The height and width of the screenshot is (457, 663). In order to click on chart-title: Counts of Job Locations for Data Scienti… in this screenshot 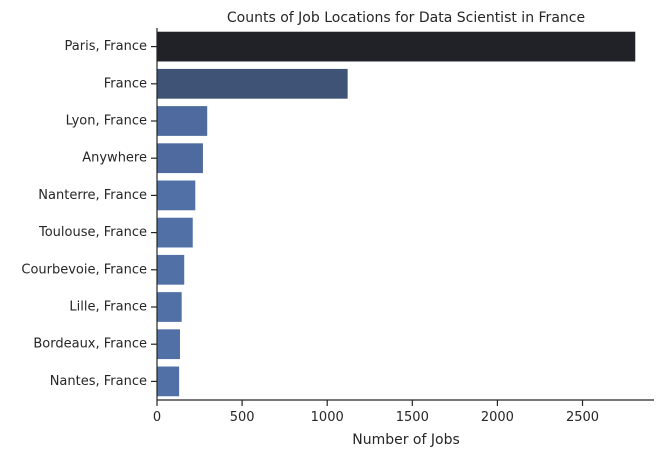, I will do `click(406, 18)`.